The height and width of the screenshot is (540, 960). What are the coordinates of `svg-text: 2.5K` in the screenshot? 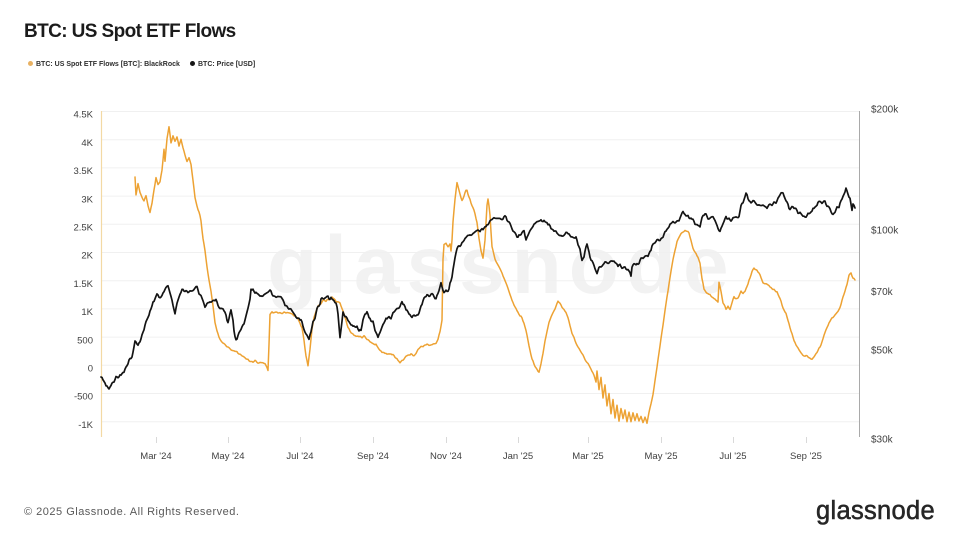 It's located at (83, 228).